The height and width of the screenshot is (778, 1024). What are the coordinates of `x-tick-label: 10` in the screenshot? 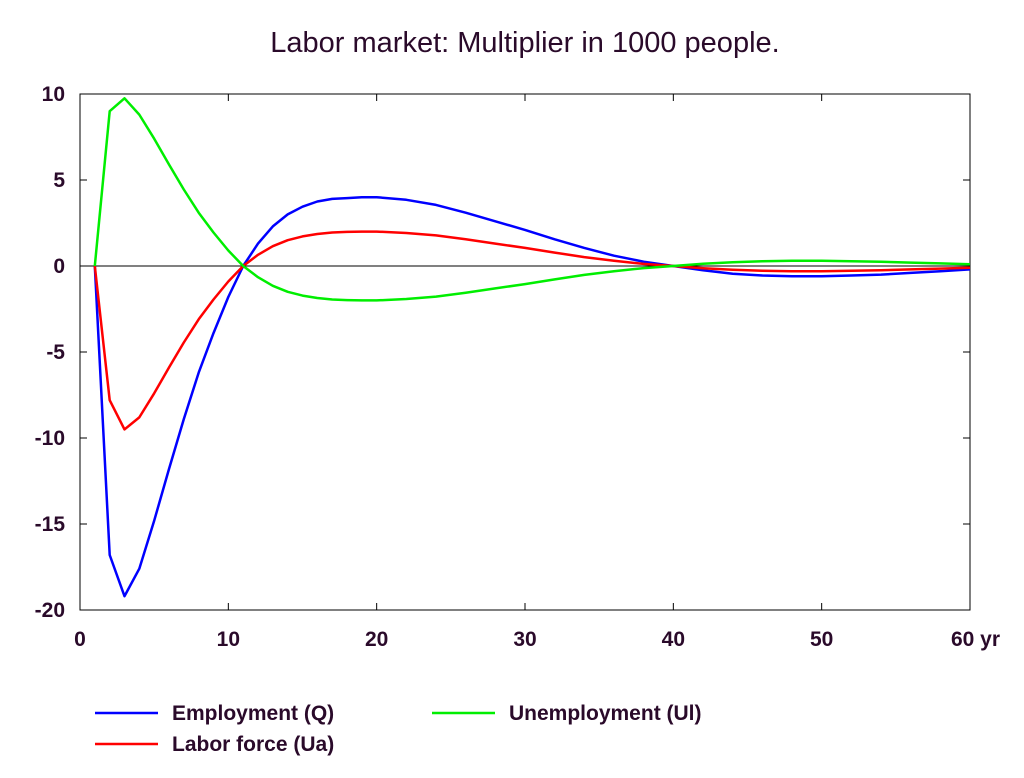 It's located at (228, 639).